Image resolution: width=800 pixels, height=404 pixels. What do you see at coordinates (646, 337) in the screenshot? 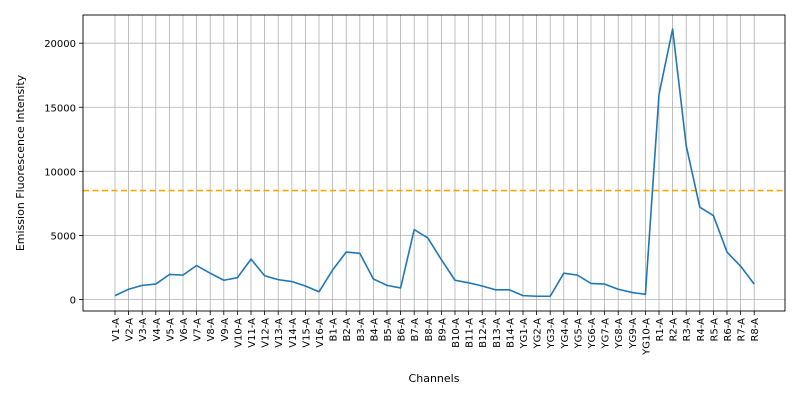
I see `x-tick-label: YG10-A` at bounding box center [646, 337].